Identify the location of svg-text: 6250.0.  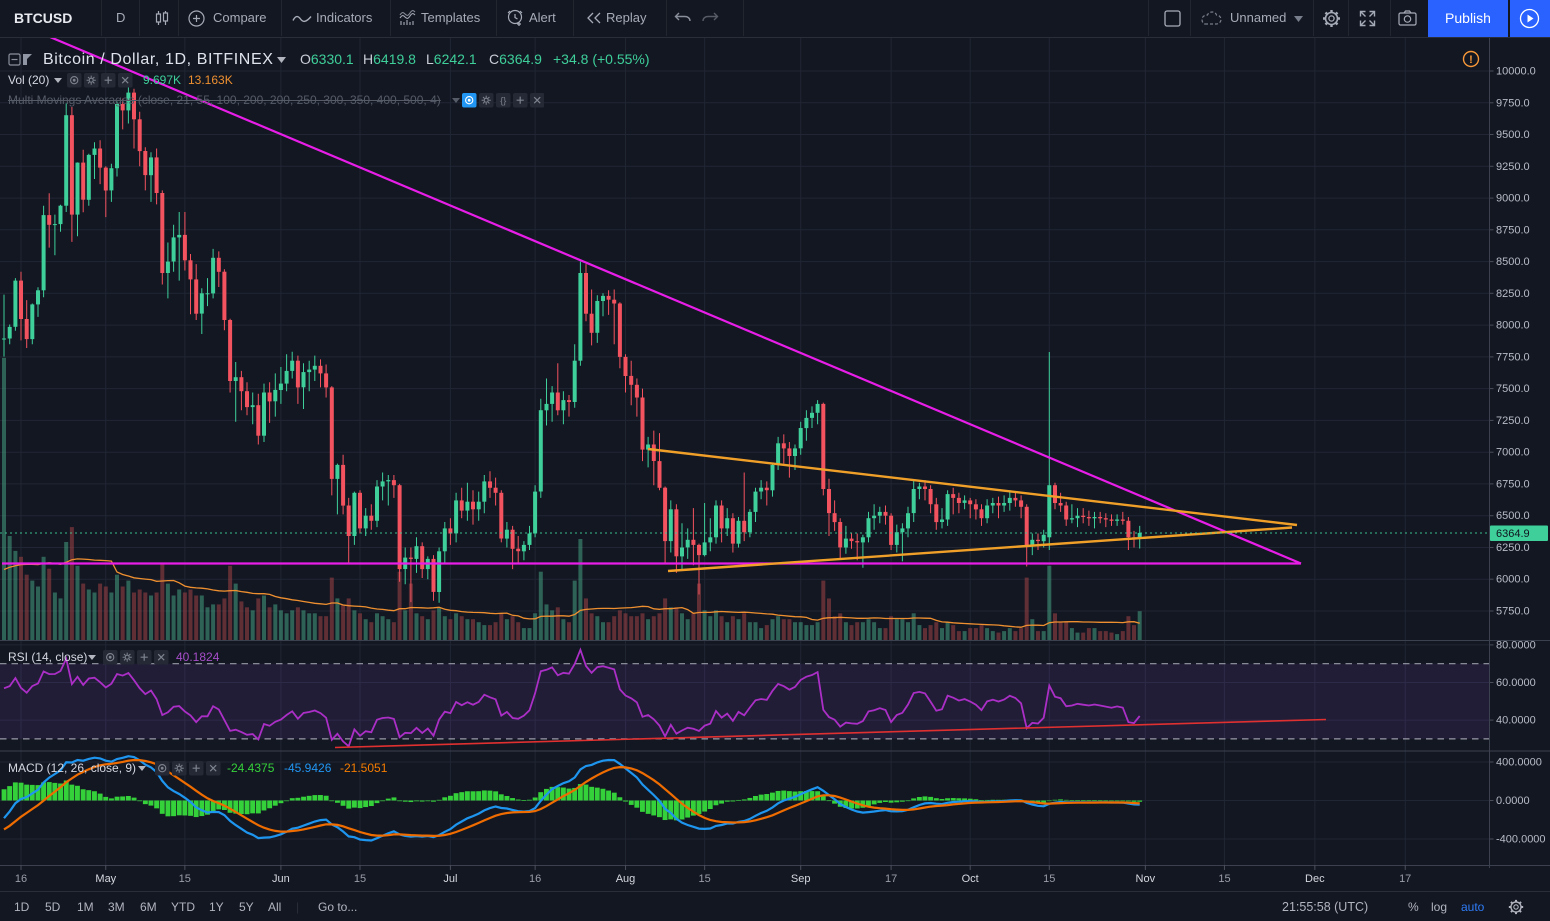
(1513, 548).